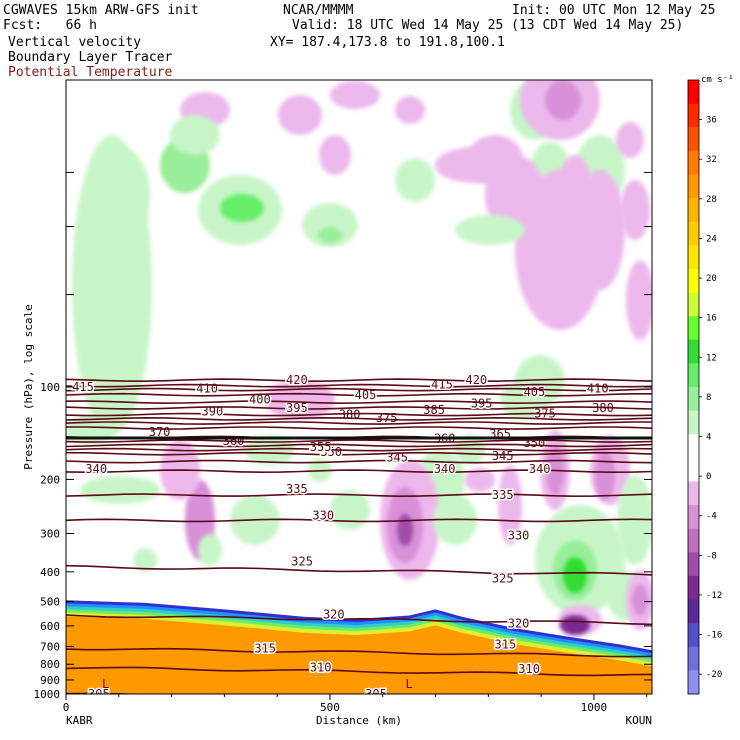 The image size is (740, 740). What do you see at coordinates (75, 42) in the screenshot?
I see `header-field-vertical-velocity: Vertical velocity` at bounding box center [75, 42].